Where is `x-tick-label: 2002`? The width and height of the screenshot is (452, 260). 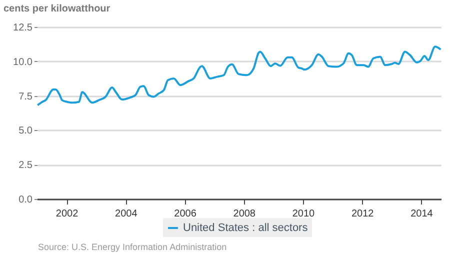 x-tick-label: 2002 is located at coordinates (67, 214).